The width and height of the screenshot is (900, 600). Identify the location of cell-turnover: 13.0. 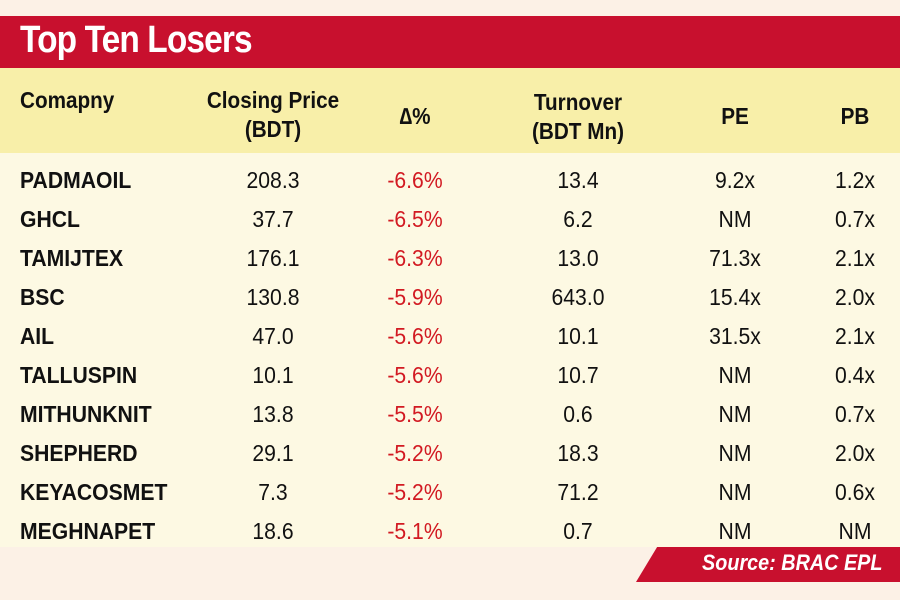
(578, 258).